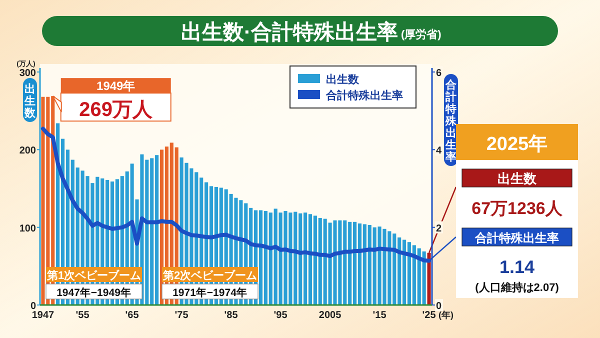 The width and height of the screenshot is (600, 338). Describe the element at coordinates (94, 275) in the screenshot. I see `annotation: 第1次ベビーブーム` at that location.